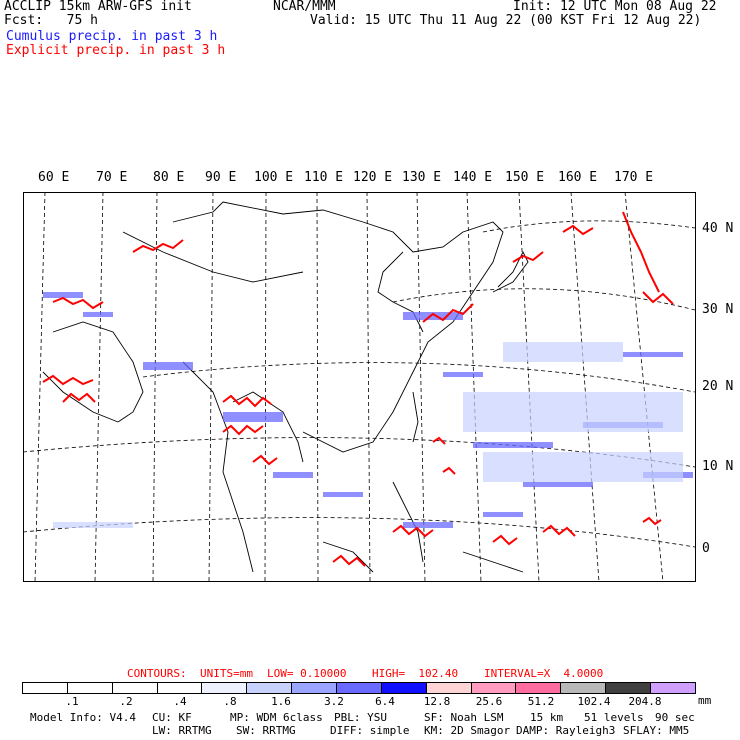  Describe the element at coordinates (656, 730) in the screenshot. I see `footer-sflay: SFLAY: MM5` at that location.